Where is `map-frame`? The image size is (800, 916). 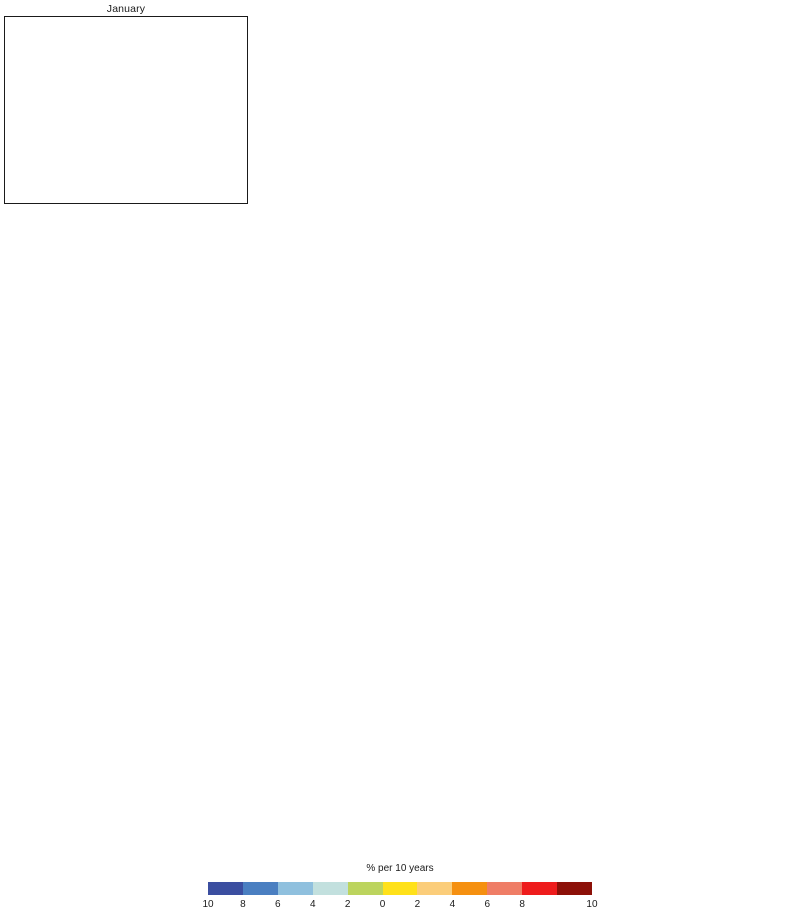 map-frame is located at coordinates (126, 110).